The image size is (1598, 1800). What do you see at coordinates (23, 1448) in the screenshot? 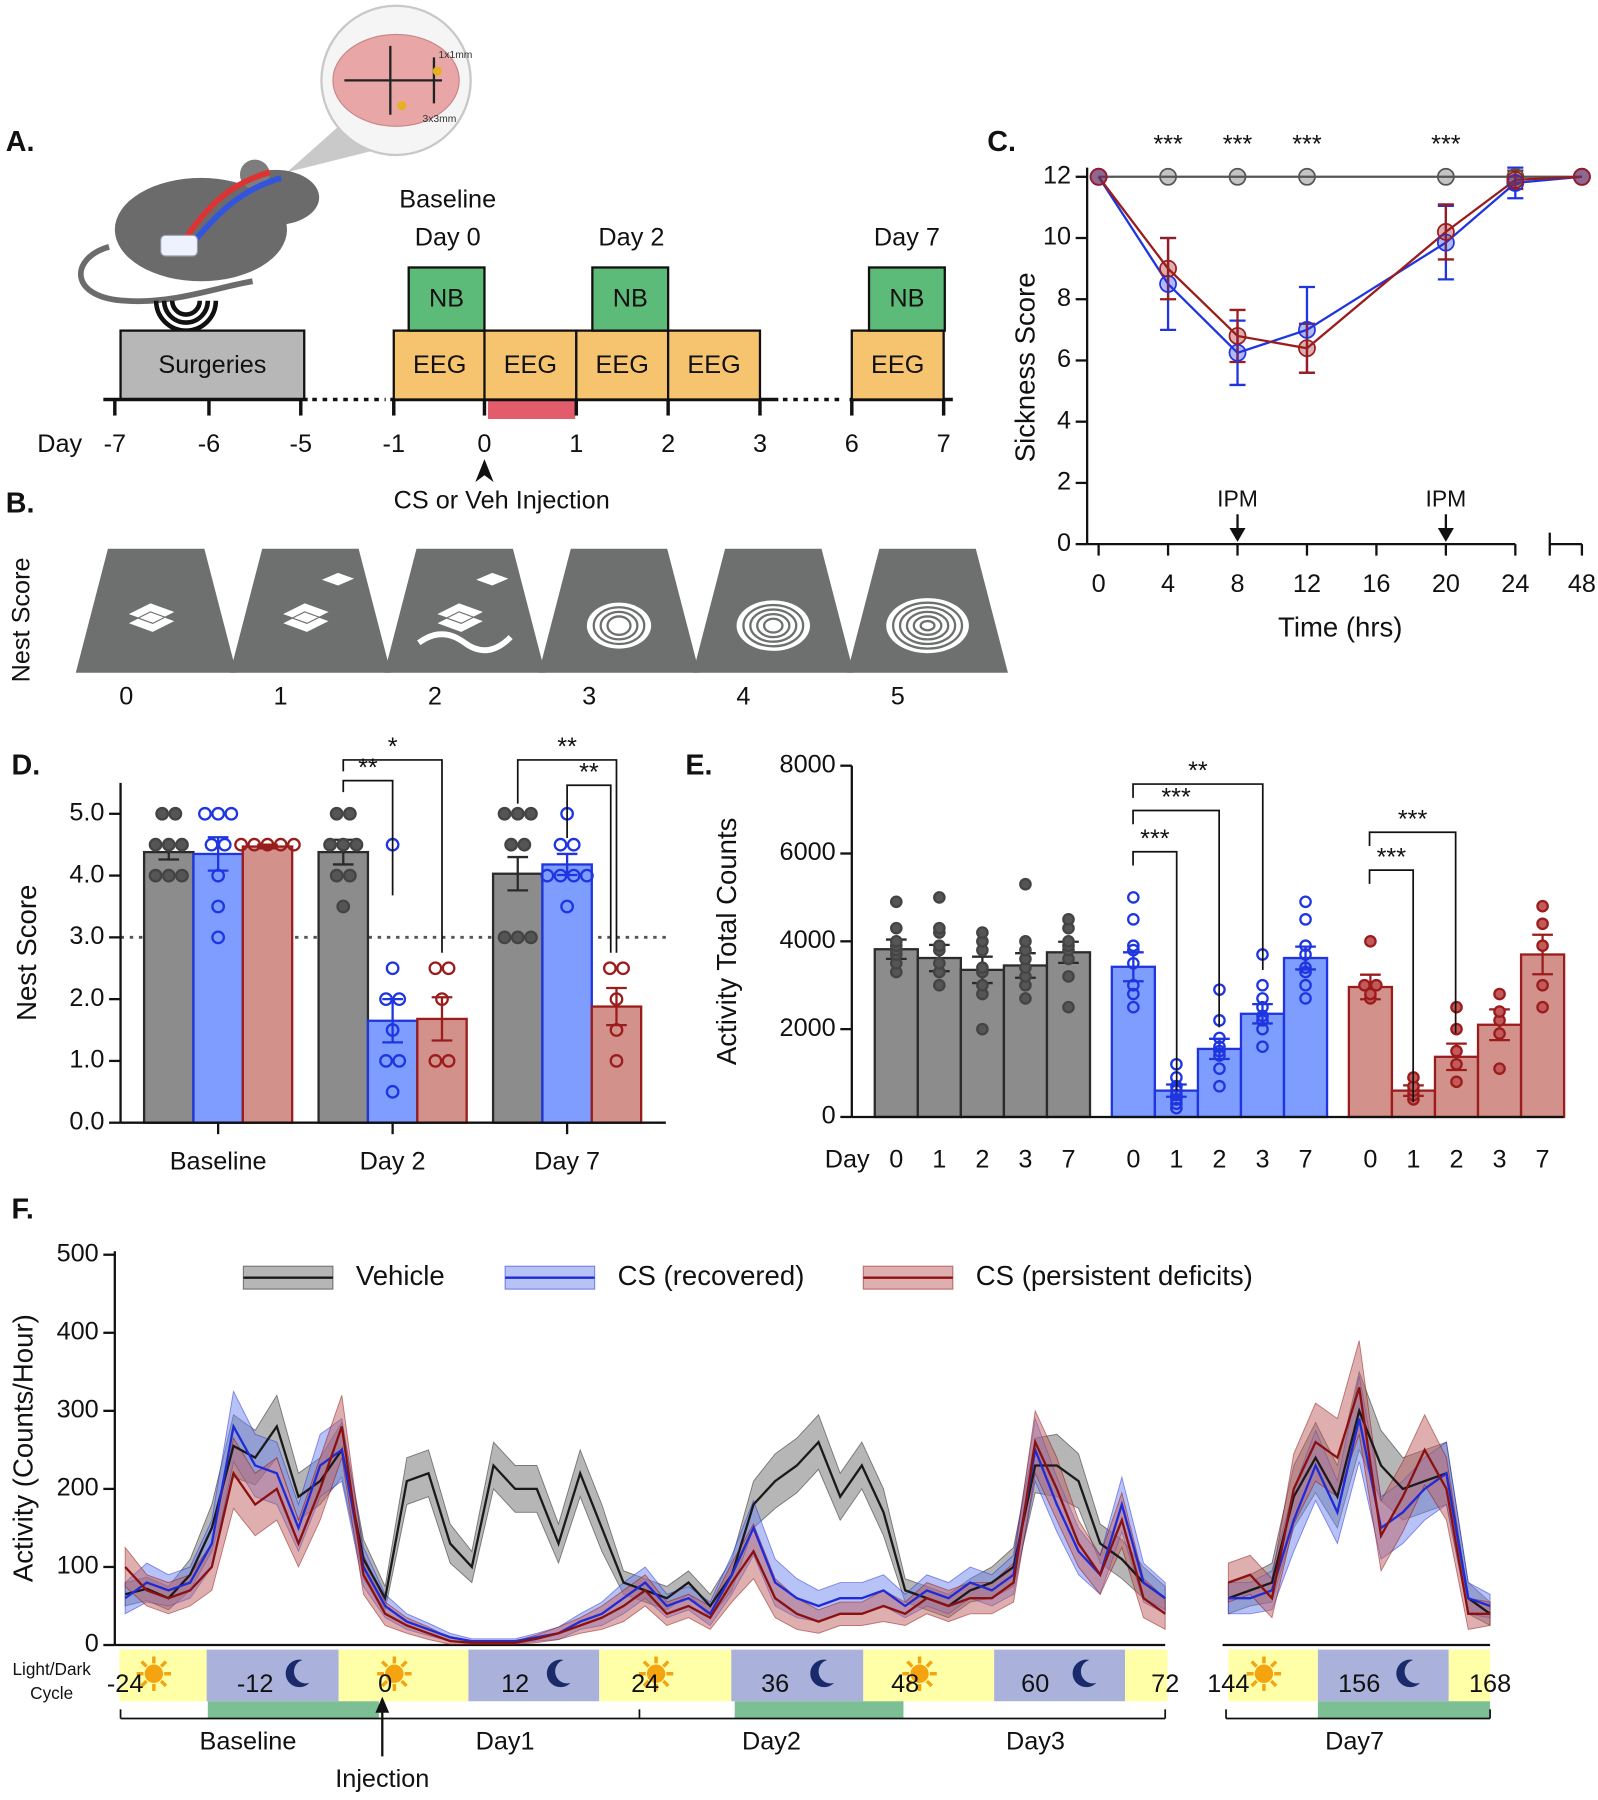
I see `y-axis-title: Activity (Counts/Hour)` at bounding box center [23, 1448].